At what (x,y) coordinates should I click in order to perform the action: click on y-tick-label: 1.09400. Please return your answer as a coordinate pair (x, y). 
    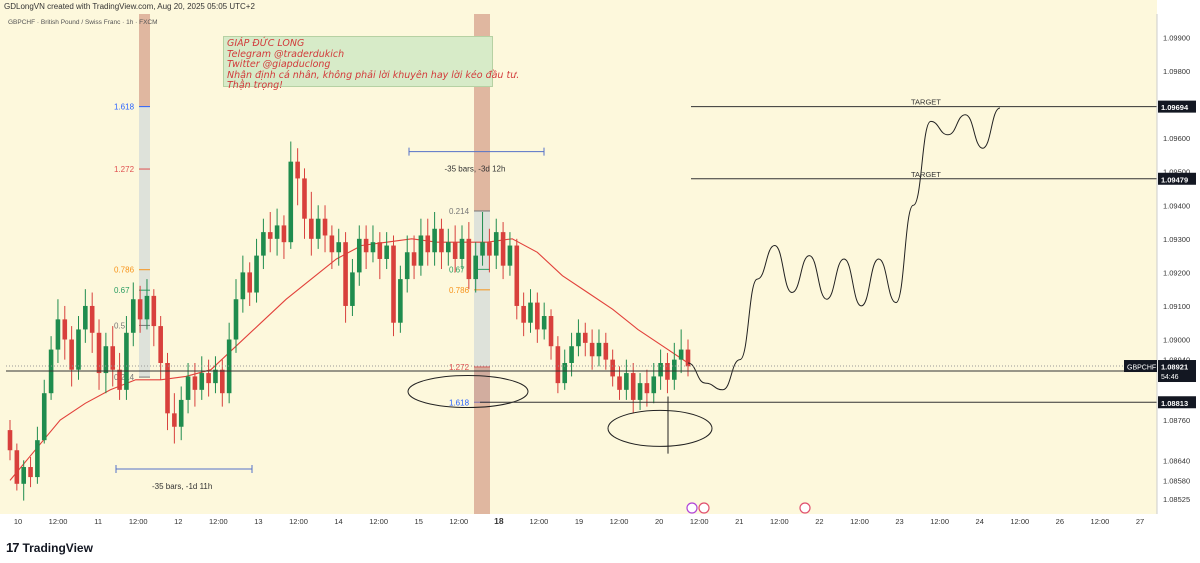
    Looking at the image, I should click on (1176, 205).